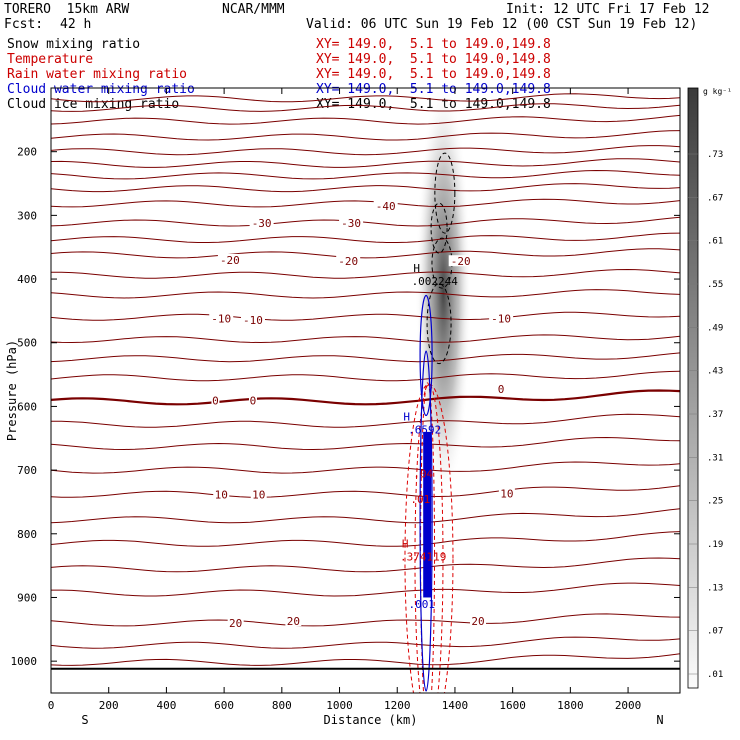  Describe the element at coordinates (715, 155) in the screenshot. I see `colorbar-label: .73` at that location.